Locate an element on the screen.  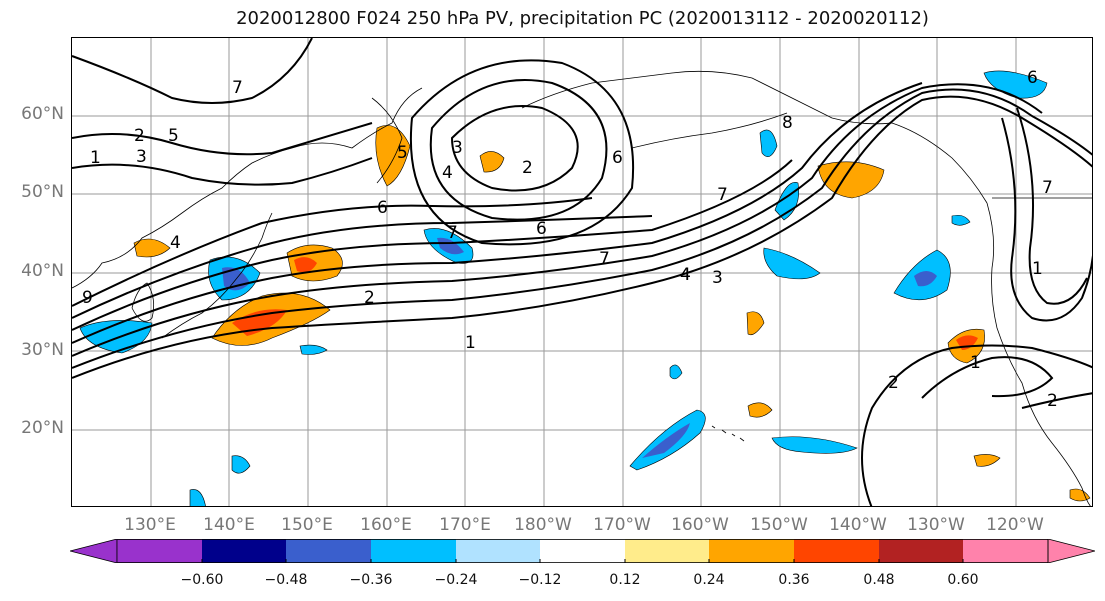
colorbar-tick-label: −0.48 is located at coordinates (286, 580).